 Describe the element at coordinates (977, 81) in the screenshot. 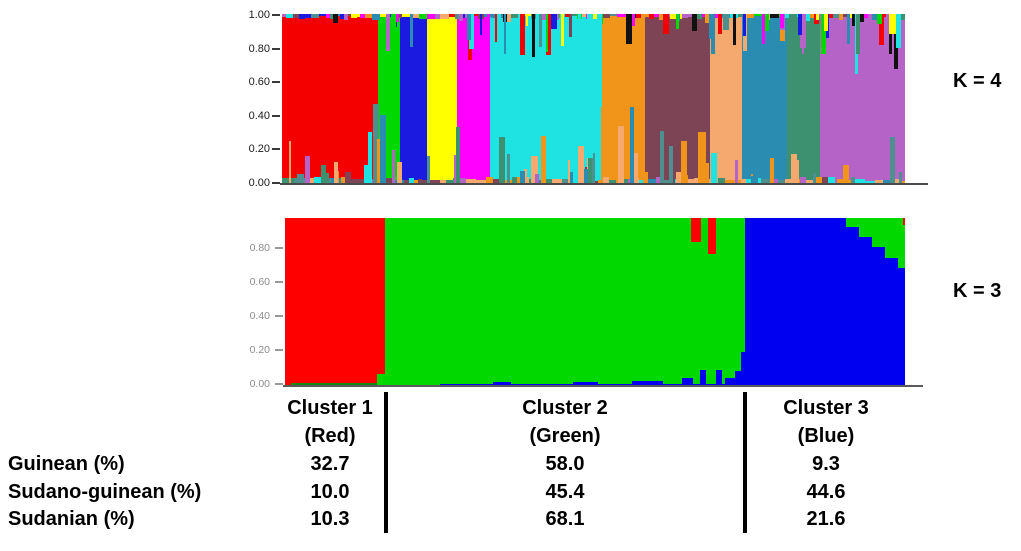

I see `k4-label: K = 4` at that location.